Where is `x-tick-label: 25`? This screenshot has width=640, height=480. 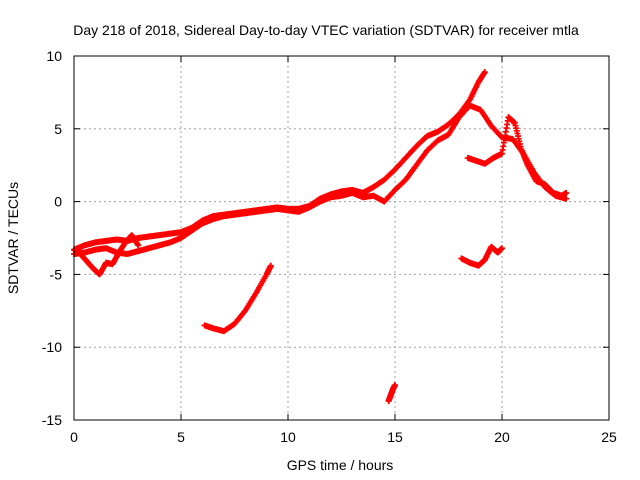
x-tick-label: 25 is located at coordinates (609, 437).